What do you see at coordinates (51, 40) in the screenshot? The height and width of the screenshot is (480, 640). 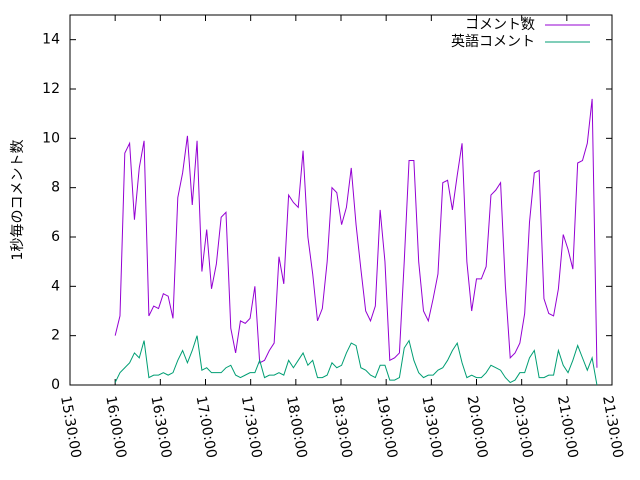 I see `y-tick-label: 14` at bounding box center [51, 40].